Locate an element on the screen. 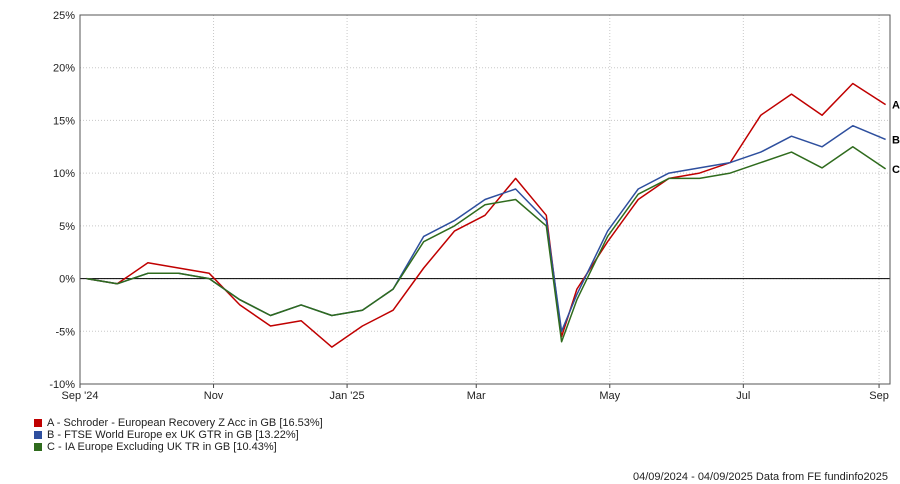 This screenshot has width=900, height=484. y-tick-label: 25% is located at coordinates (64, 16).